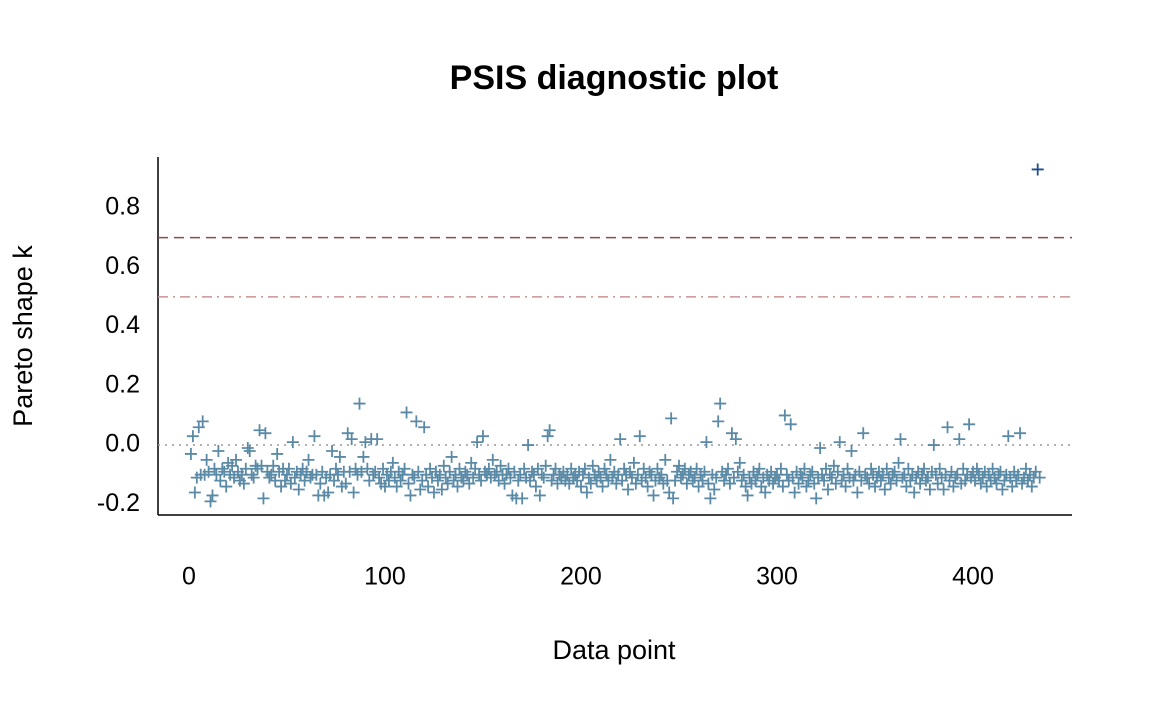 The image size is (1152, 711). I want to click on y-tick-label: -0.2, so click(118, 503).